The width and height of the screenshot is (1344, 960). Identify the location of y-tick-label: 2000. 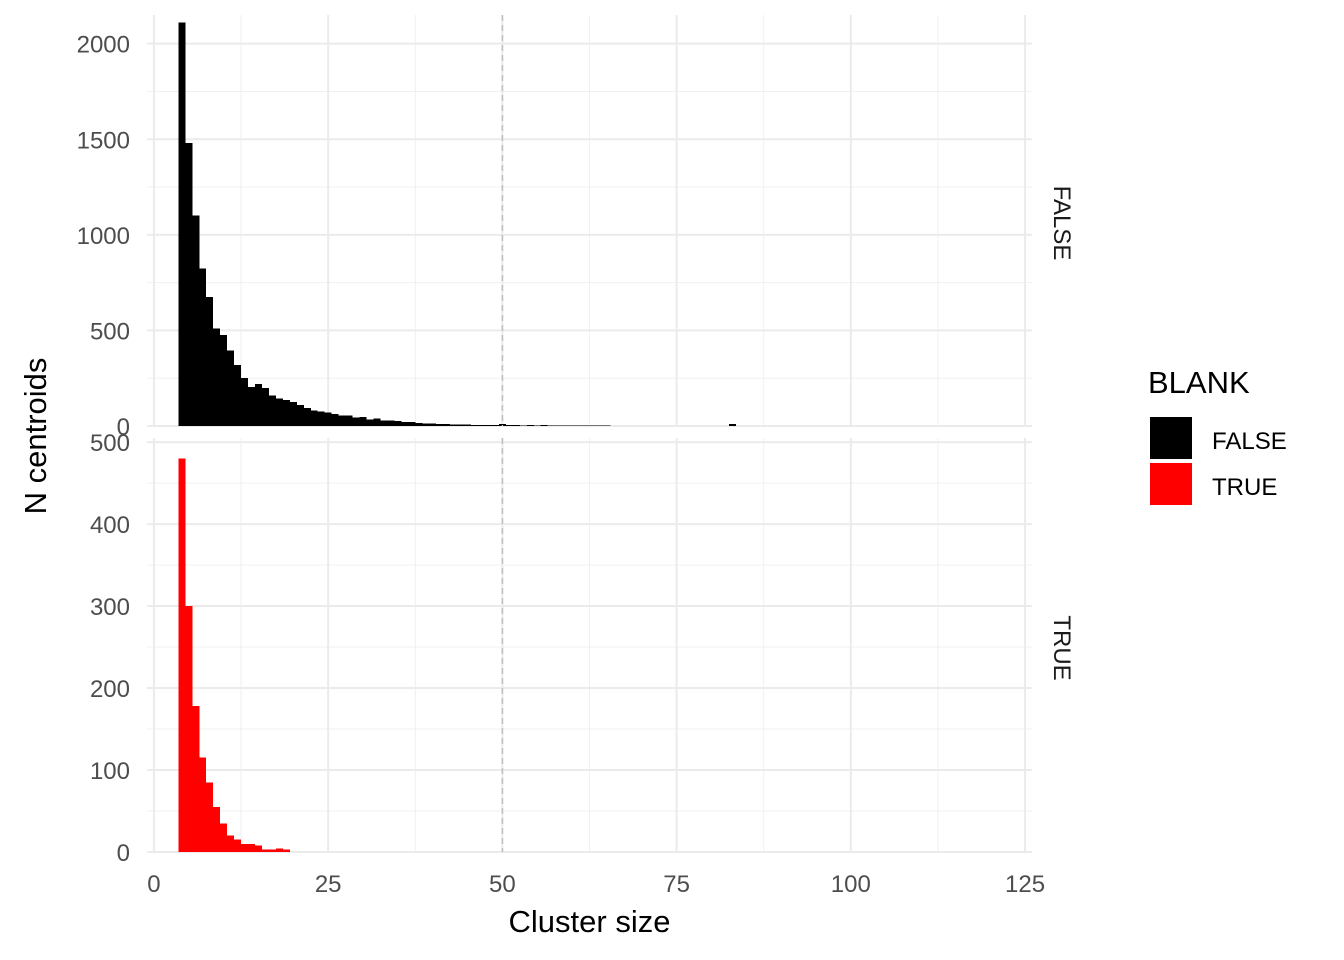
(103, 45).